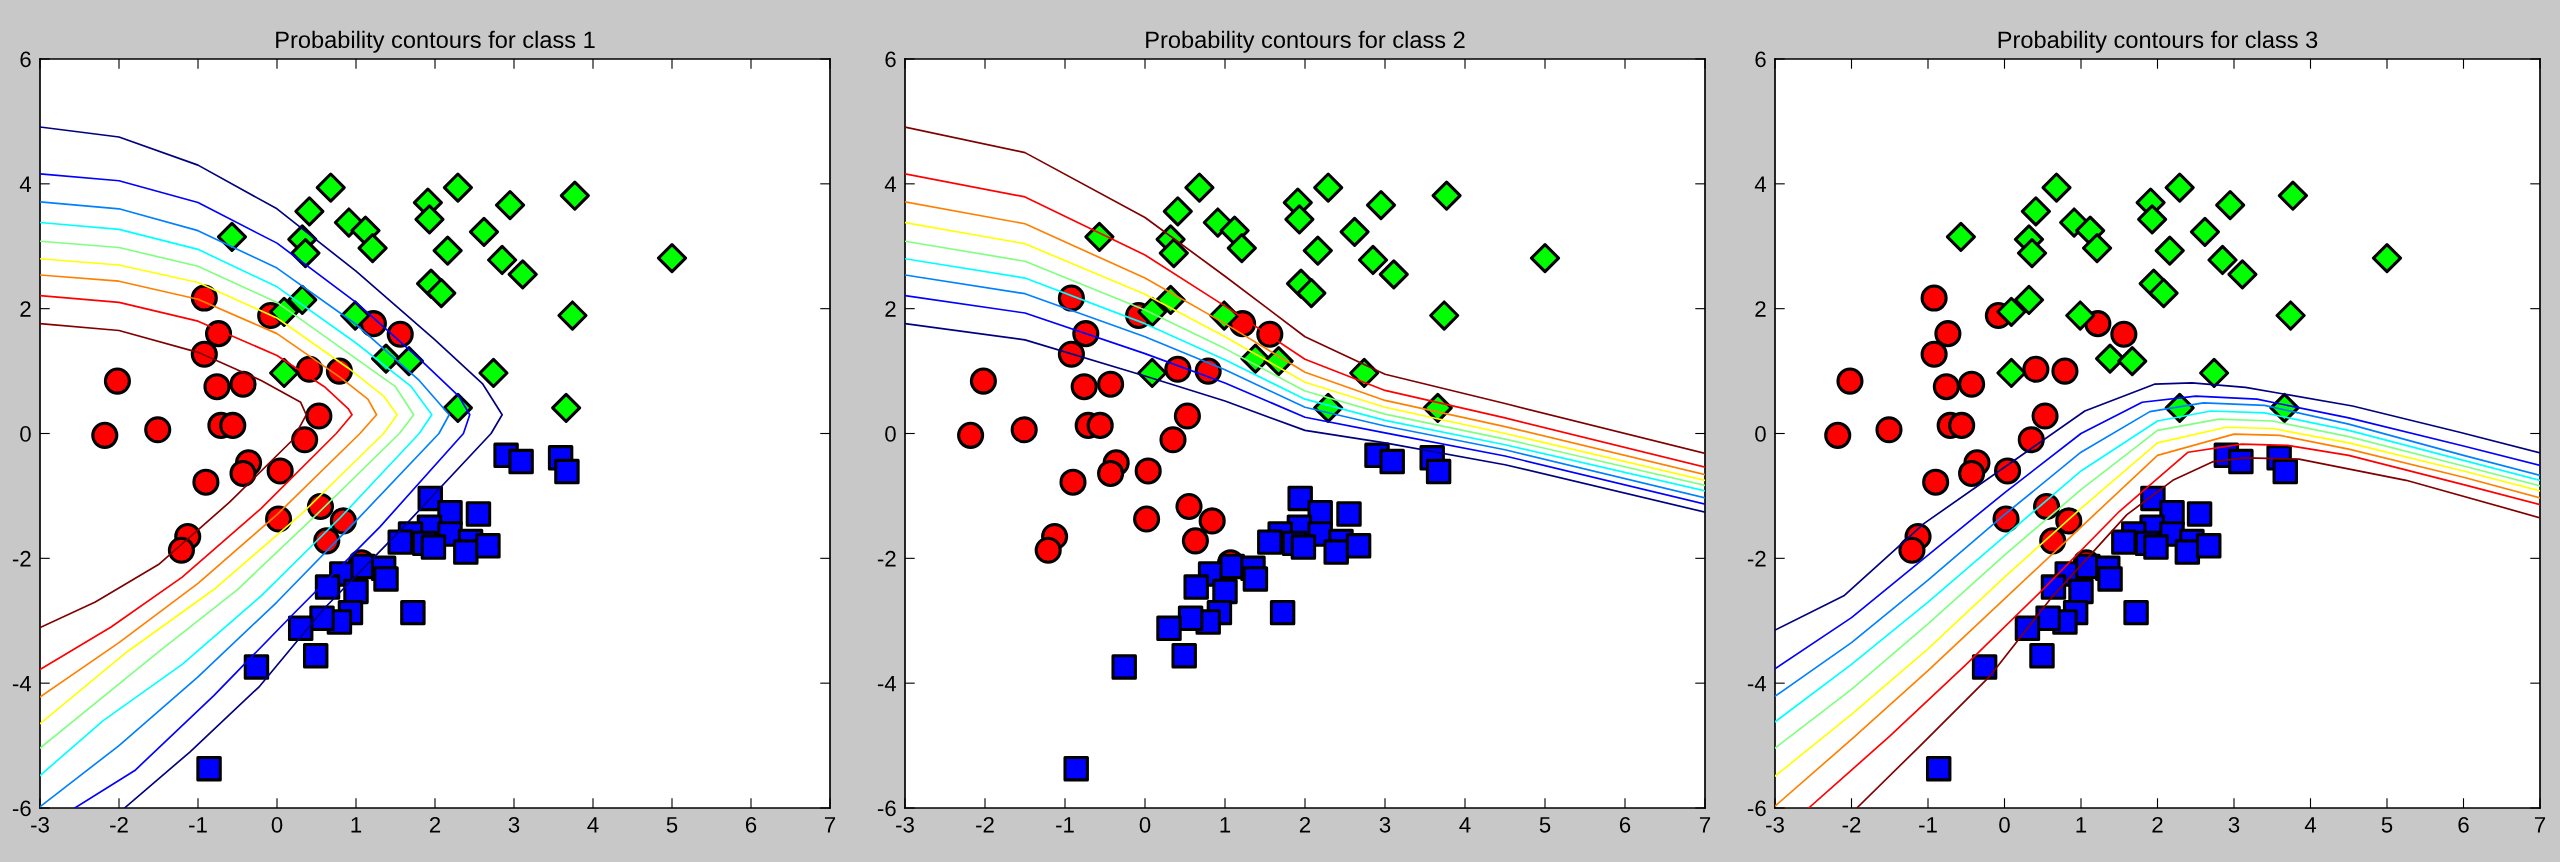 This screenshot has width=2560, height=862. Describe the element at coordinates (2540, 825) in the screenshot. I see `x-tick-label: 7` at that location.